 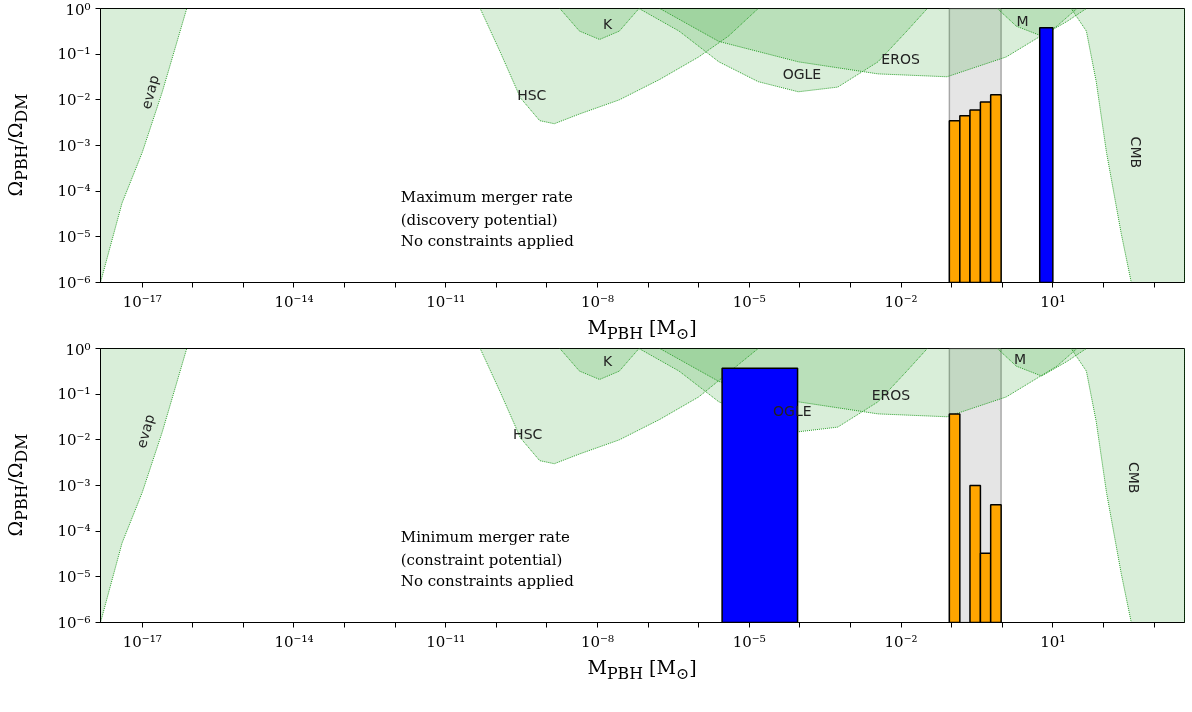 I want to click on annotation: Minimum merger rate (constraint potential), so click(x=485, y=548).